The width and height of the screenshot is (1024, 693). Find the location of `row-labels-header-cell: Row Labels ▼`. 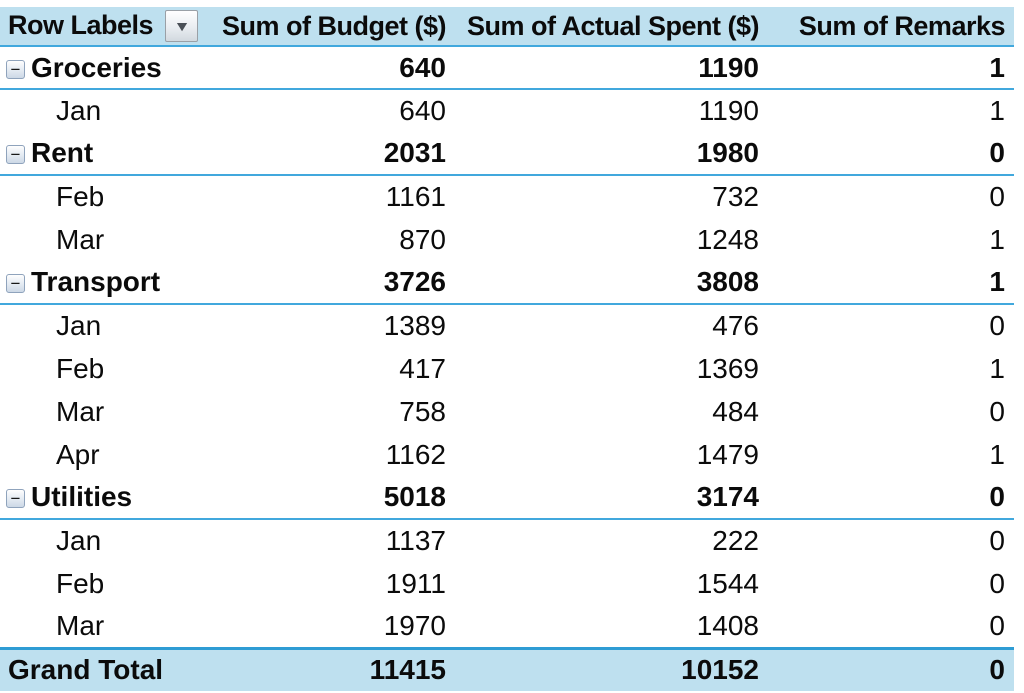

row-labels-header-cell: Row Labels ▼ is located at coordinates (99, 27).